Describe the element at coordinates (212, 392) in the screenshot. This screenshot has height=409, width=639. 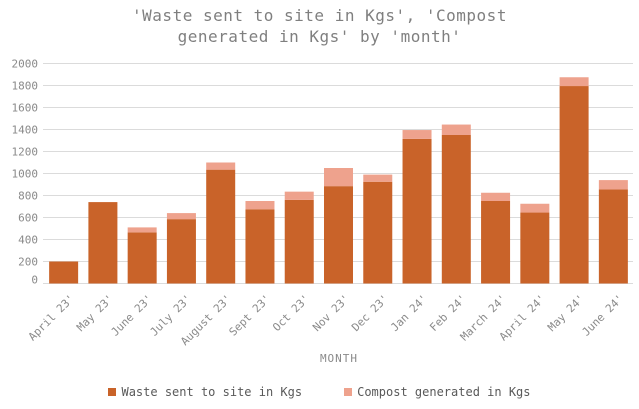
I see `legend-label-waste: Waste sent to site in Kgs` at that location.